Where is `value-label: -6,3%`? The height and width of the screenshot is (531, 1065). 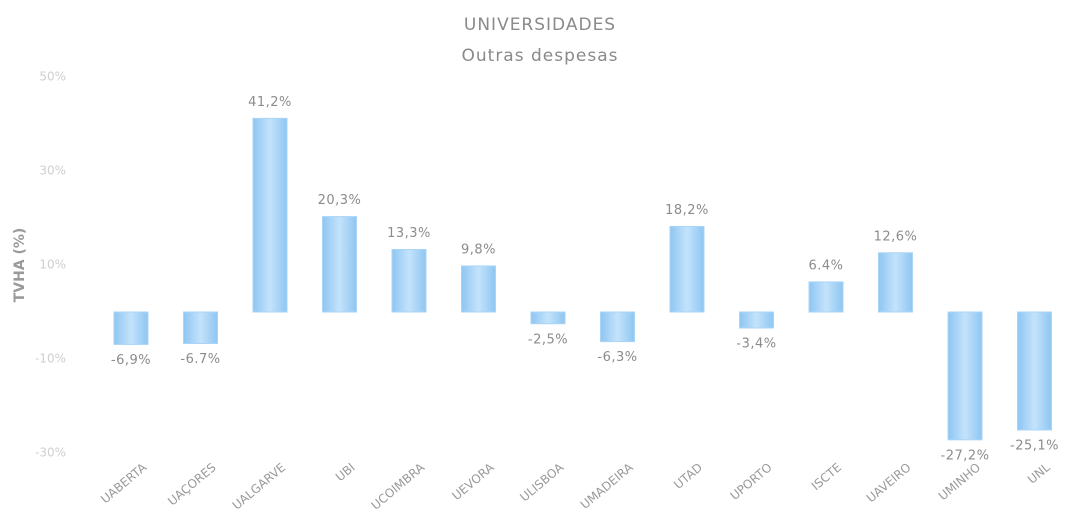
value-label: -6,3% is located at coordinates (617, 357).